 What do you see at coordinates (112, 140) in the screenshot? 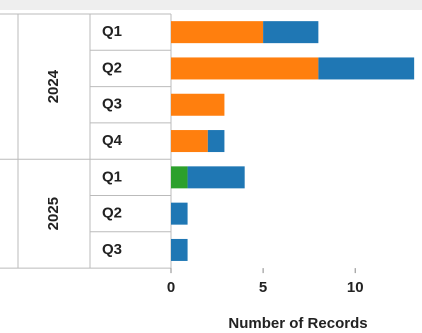
I see `quarter-label: Q4` at bounding box center [112, 140].